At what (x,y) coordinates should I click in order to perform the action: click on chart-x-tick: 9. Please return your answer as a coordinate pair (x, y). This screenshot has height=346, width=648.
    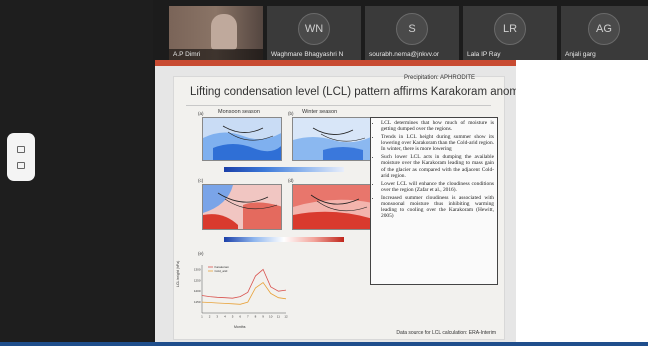
    Looking at the image, I should click on (263, 317).